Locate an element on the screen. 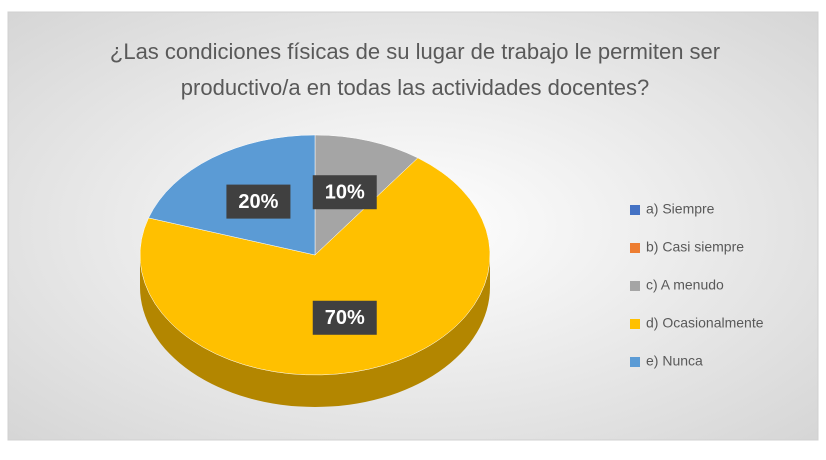 The height and width of the screenshot is (460, 826). data-label: 20% is located at coordinates (258, 202).